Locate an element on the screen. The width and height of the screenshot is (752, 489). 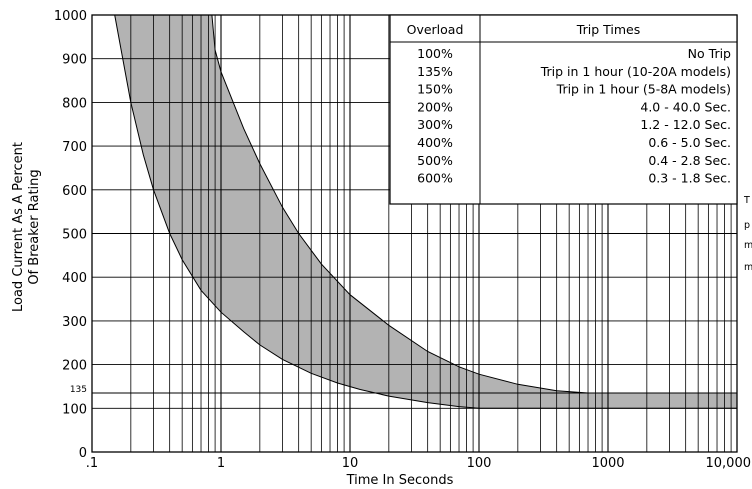
y-tick-label: 0 is located at coordinates (83, 453).